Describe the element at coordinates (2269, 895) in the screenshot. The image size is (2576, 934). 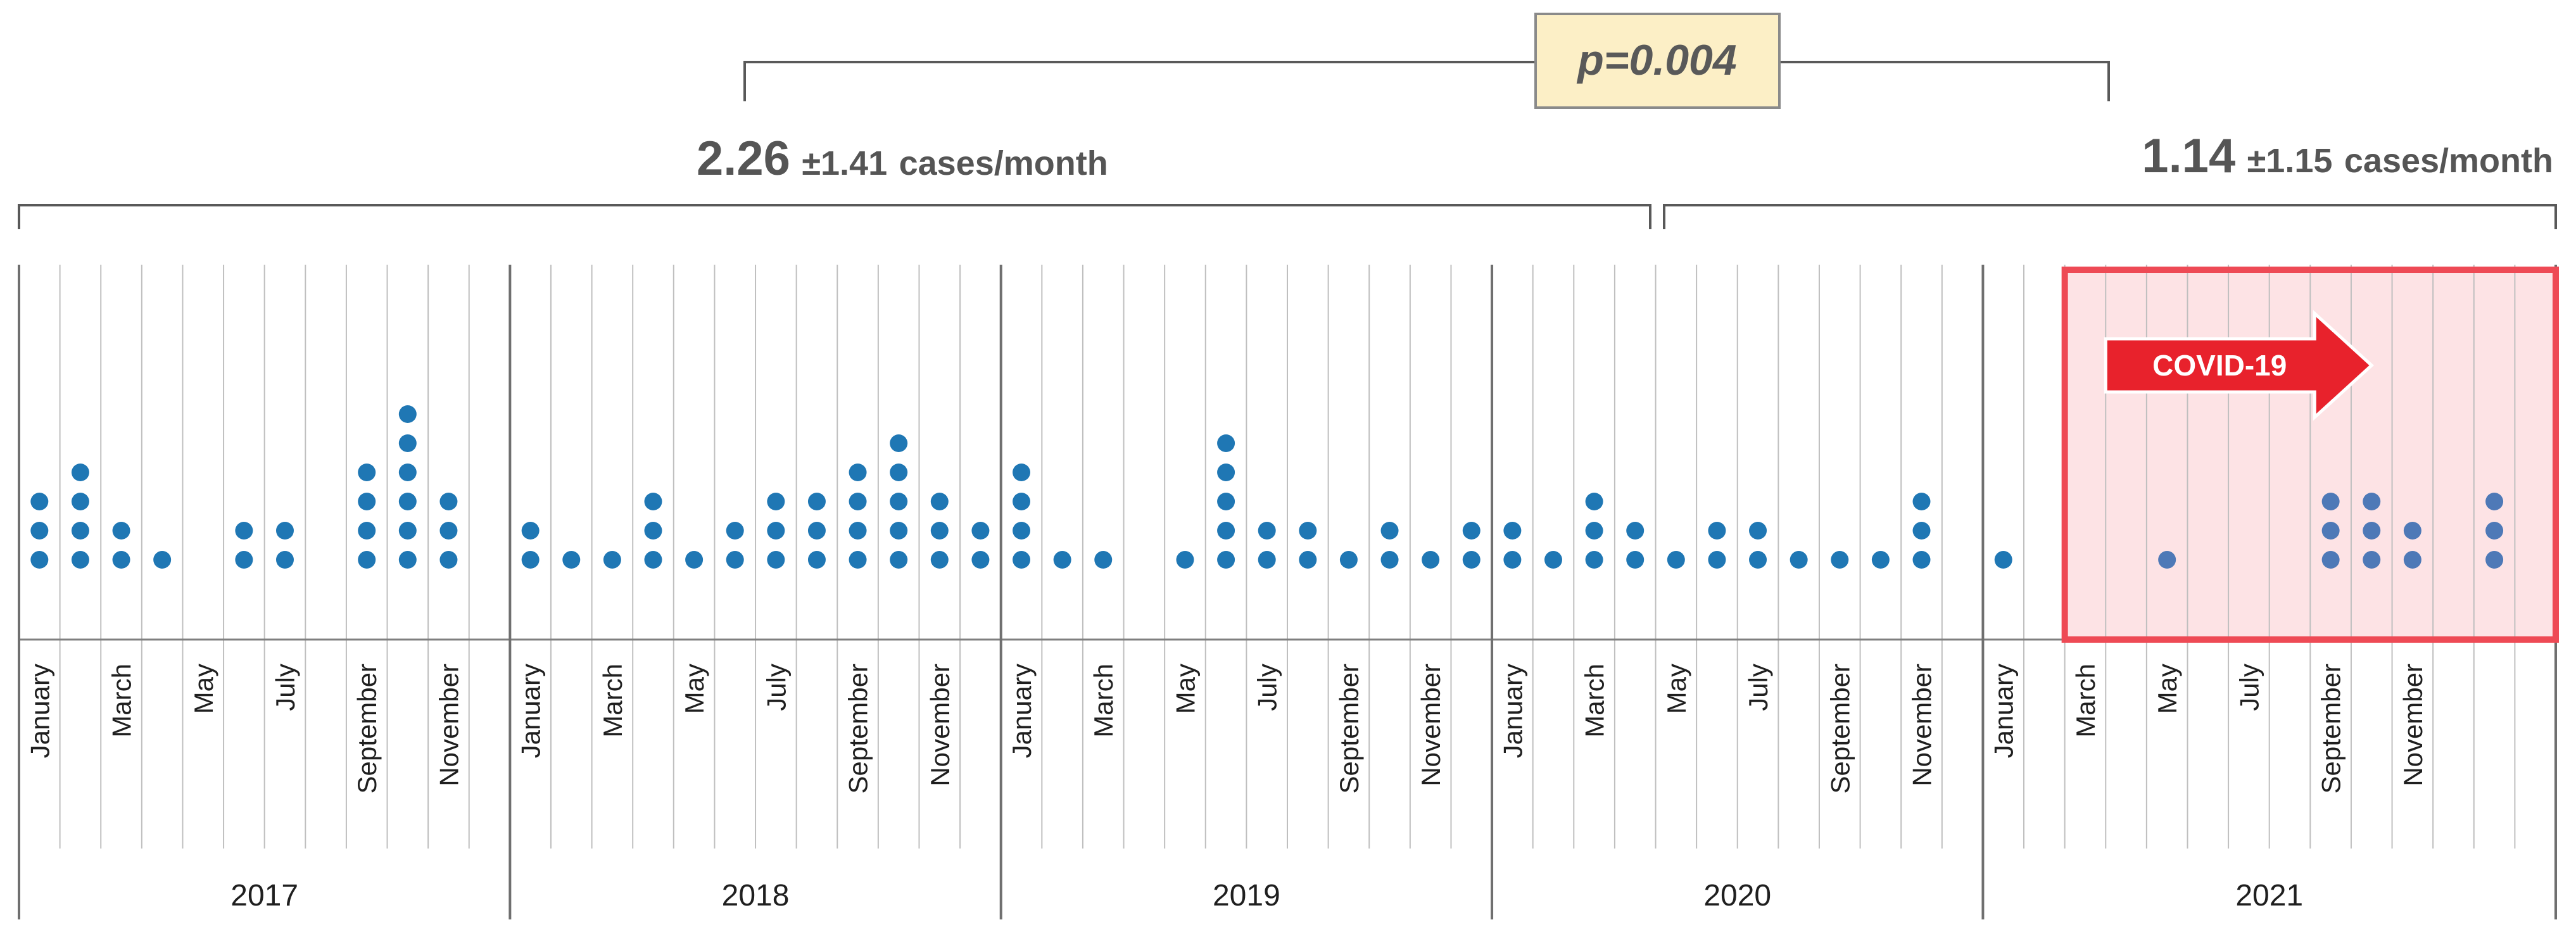
I see `year-label: 2021` at that location.